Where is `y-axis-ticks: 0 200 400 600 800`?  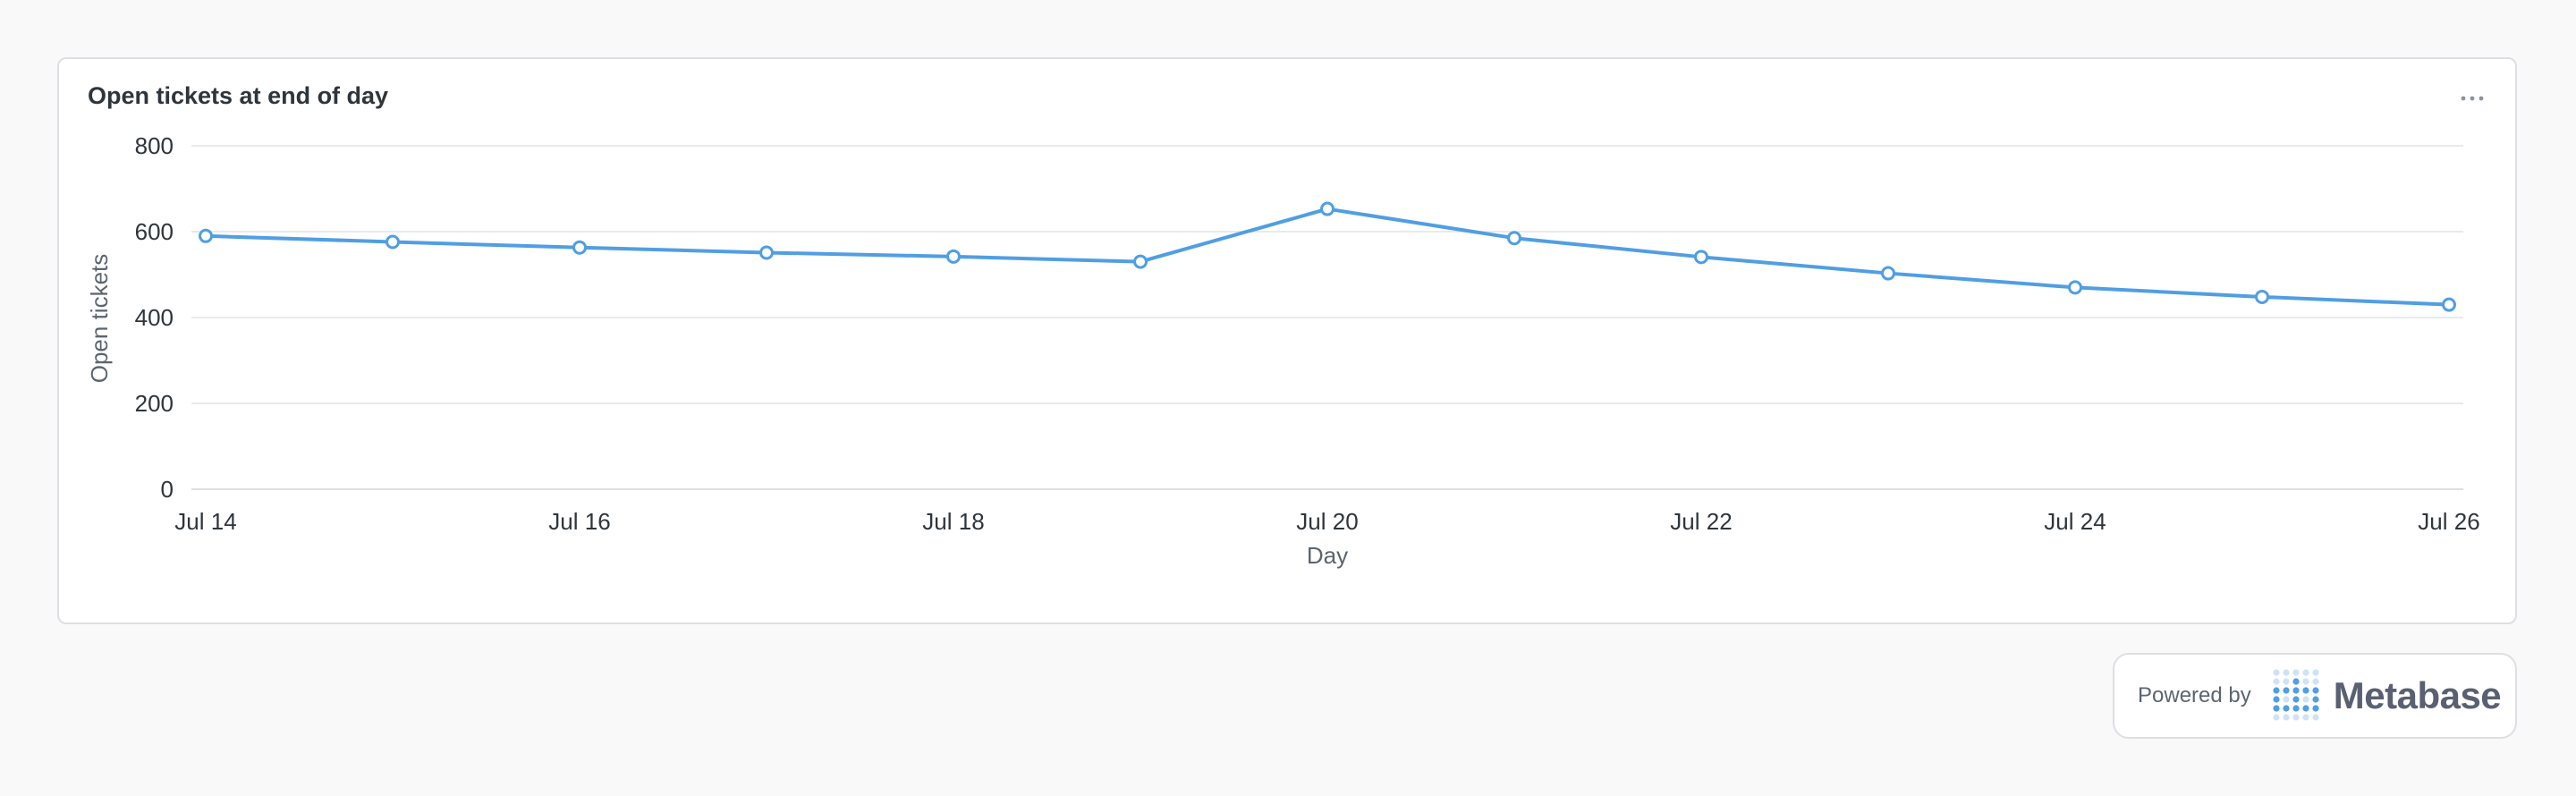 y-axis-ticks: 0 200 400 600 800 is located at coordinates (154, 317).